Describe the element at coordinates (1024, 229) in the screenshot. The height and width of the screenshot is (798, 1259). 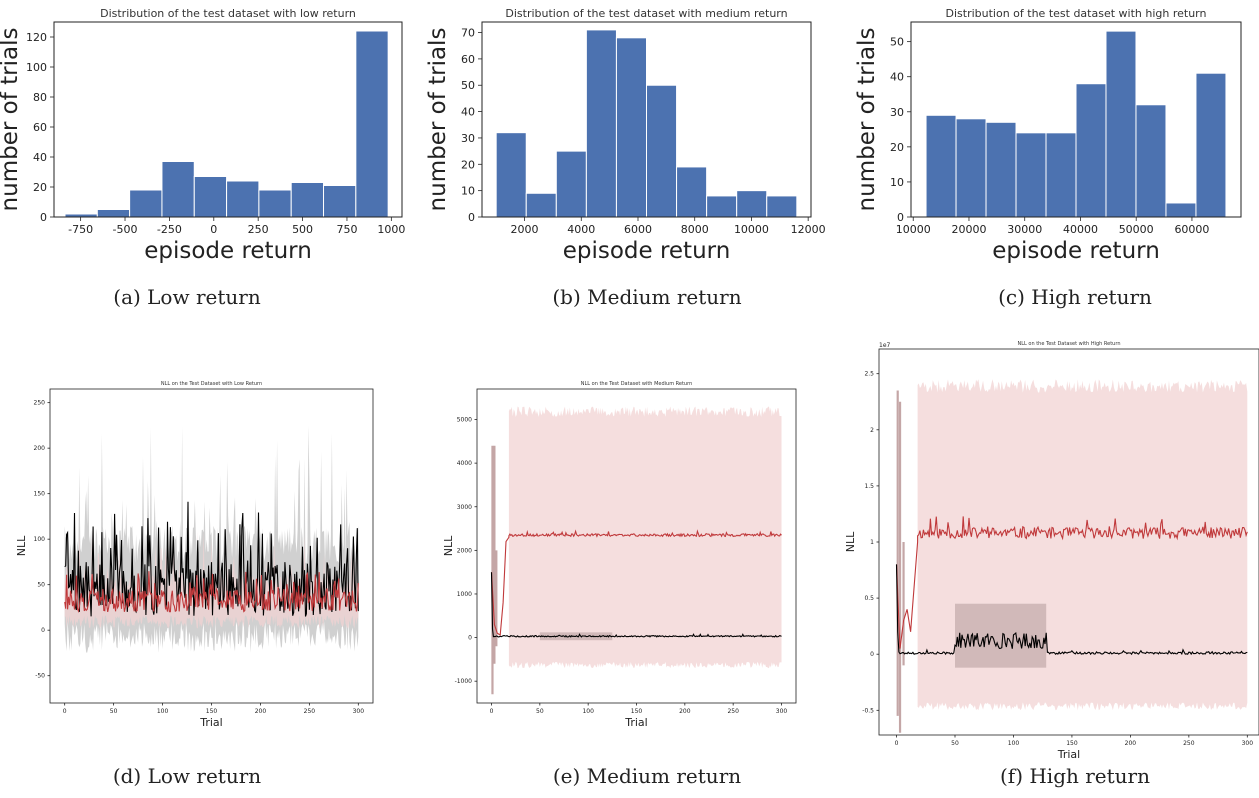
I see `x-tick-label: 30000` at that location.